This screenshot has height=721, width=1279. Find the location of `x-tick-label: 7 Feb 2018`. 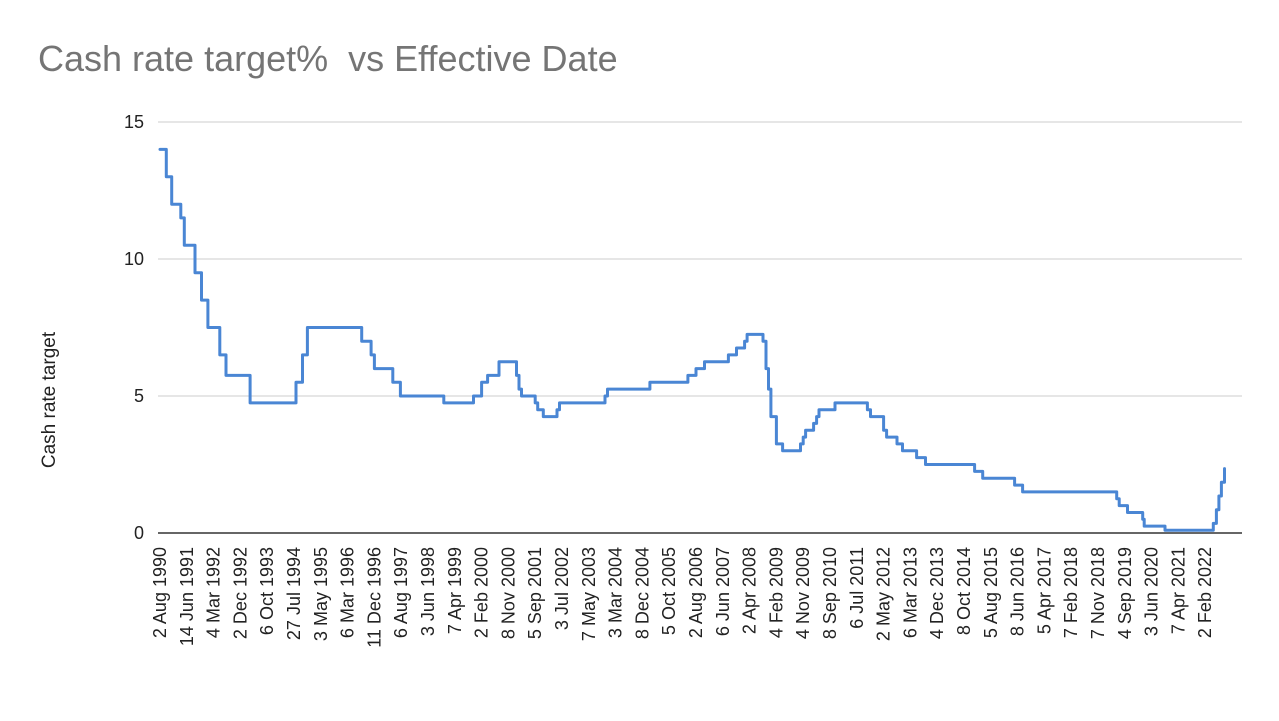

x-tick-label: 7 Feb 2018 is located at coordinates (1071, 592).